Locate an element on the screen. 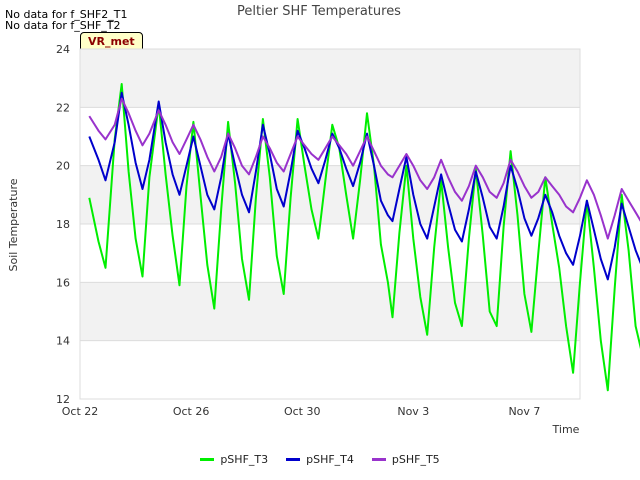 This screenshot has width=640, height=480. y-tick-label: 16 is located at coordinates (63, 282).